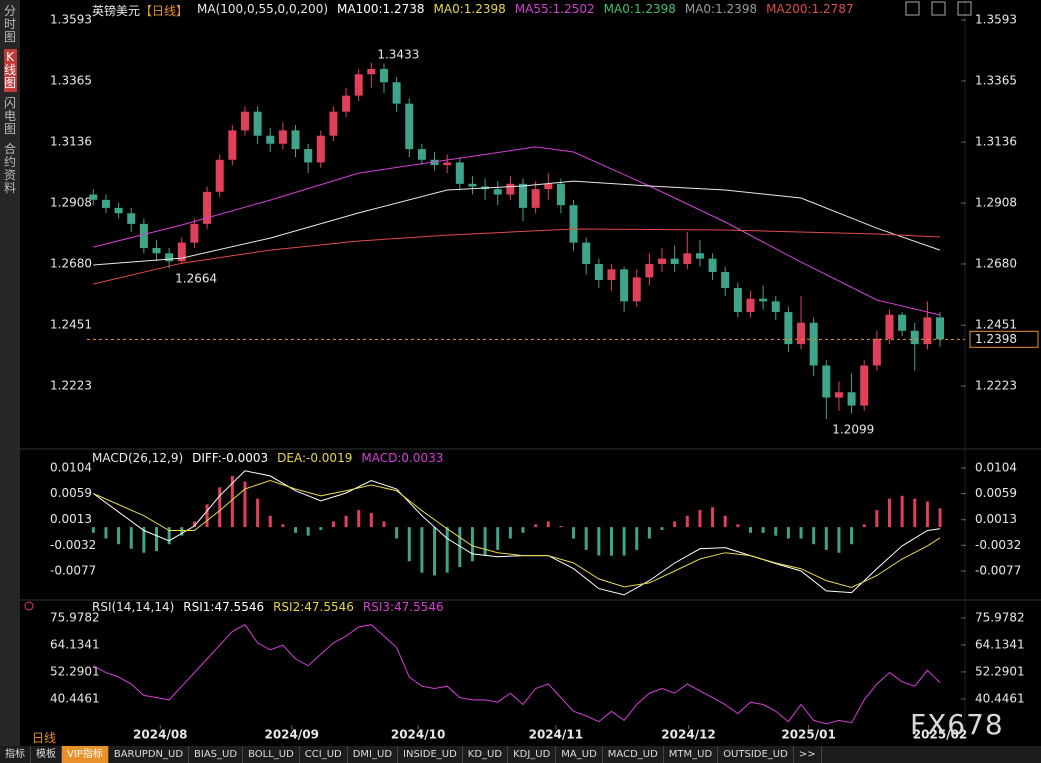 The width and height of the screenshot is (1041, 763). Describe the element at coordinates (9, 24) in the screenshot. I see `sidebar-tab: 分时图` at that location.